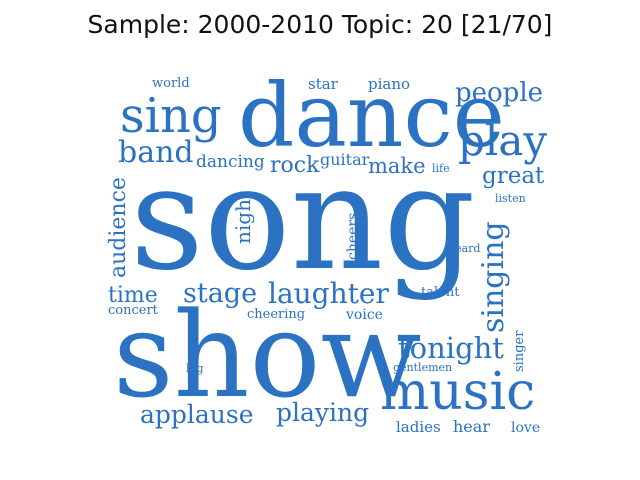  What do you see at coordinates (133, 295) in the screenshot?
I see `word-time: time` at bounding box center [133, 295].